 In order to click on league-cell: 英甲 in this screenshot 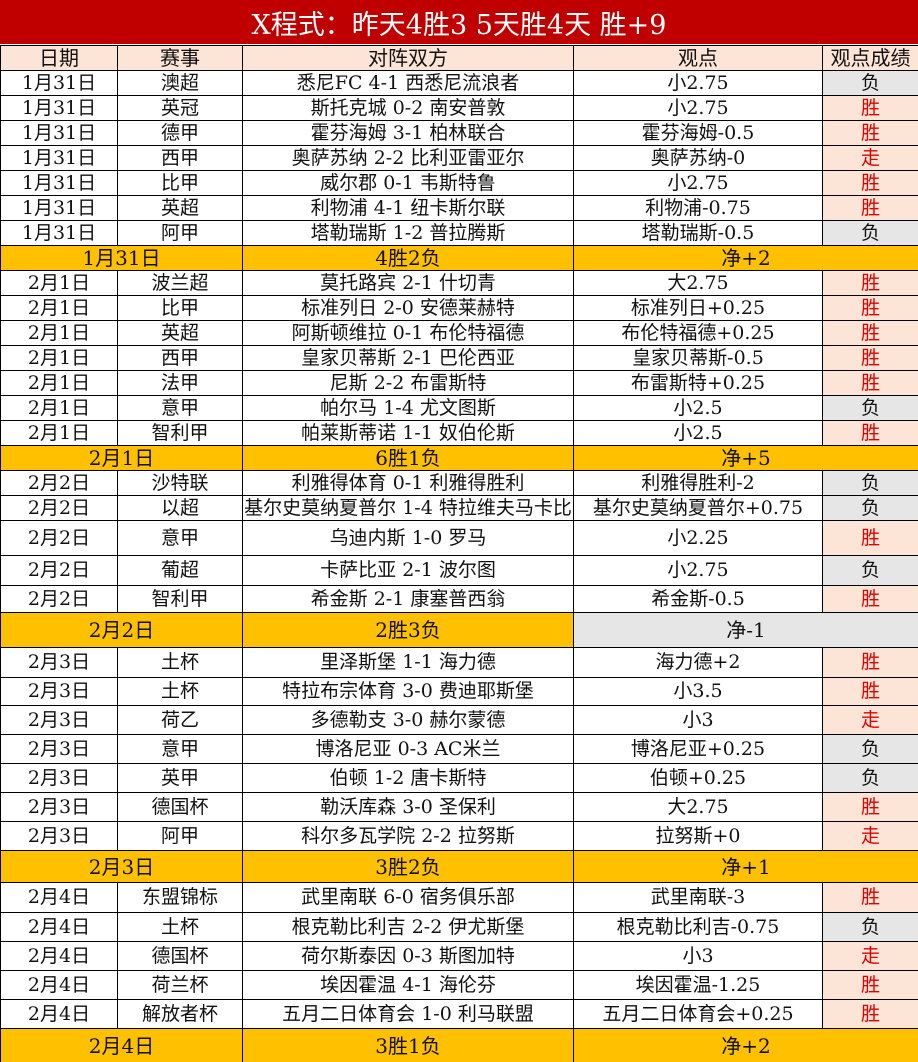, I will do `click(180, 778)`.